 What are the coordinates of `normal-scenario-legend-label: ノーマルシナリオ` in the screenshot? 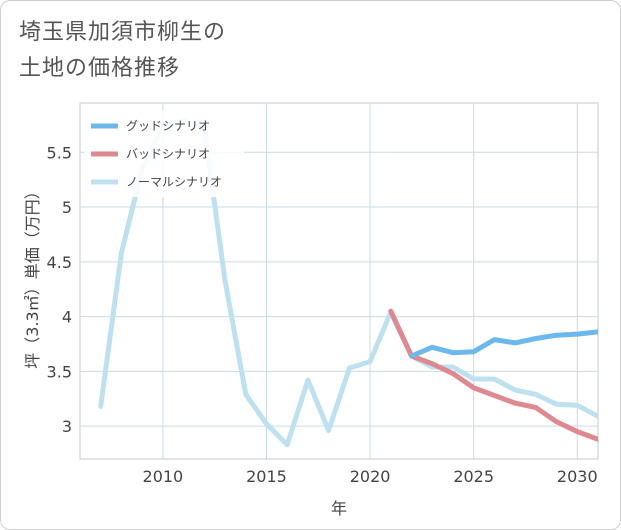 It's located at (174, 182).